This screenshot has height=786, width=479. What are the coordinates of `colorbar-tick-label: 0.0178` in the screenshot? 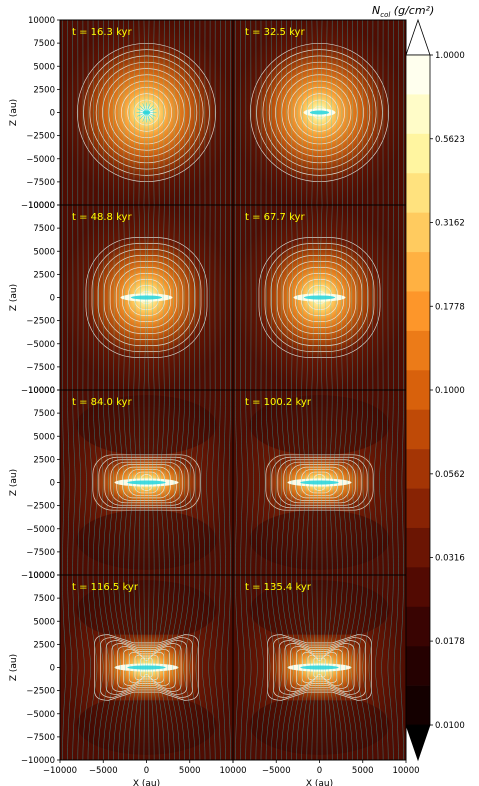 It's located at (450, 642).